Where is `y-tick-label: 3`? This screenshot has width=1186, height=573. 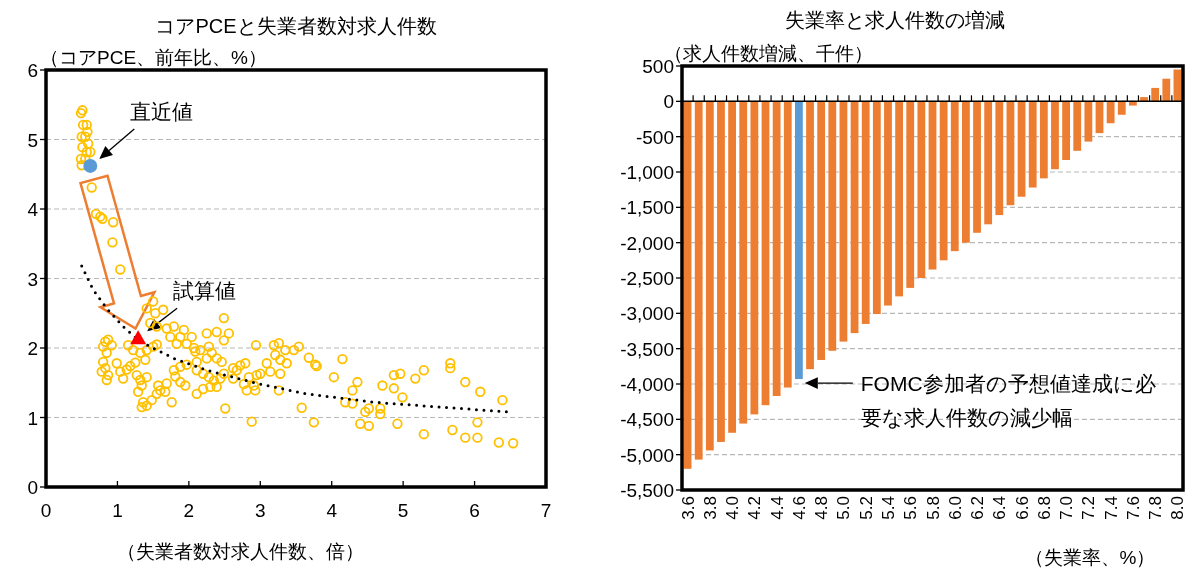
y-tick-label: 3 is located at coordinates (32, 279).